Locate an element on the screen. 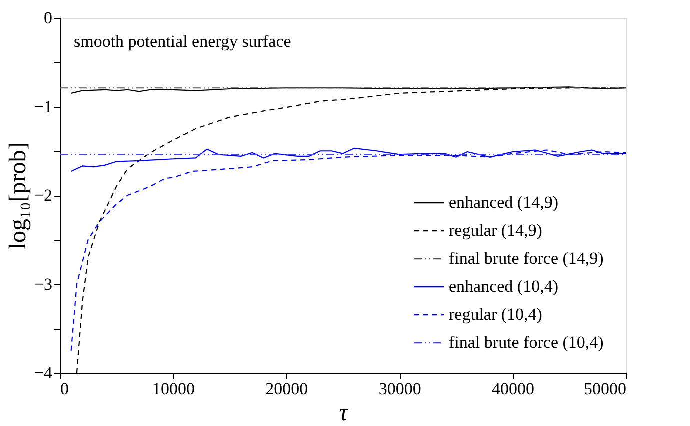 Image resolution: width=690 pixels, height=426 pixels. x-tick-label: 50000 is located at coordinates (605, 389).